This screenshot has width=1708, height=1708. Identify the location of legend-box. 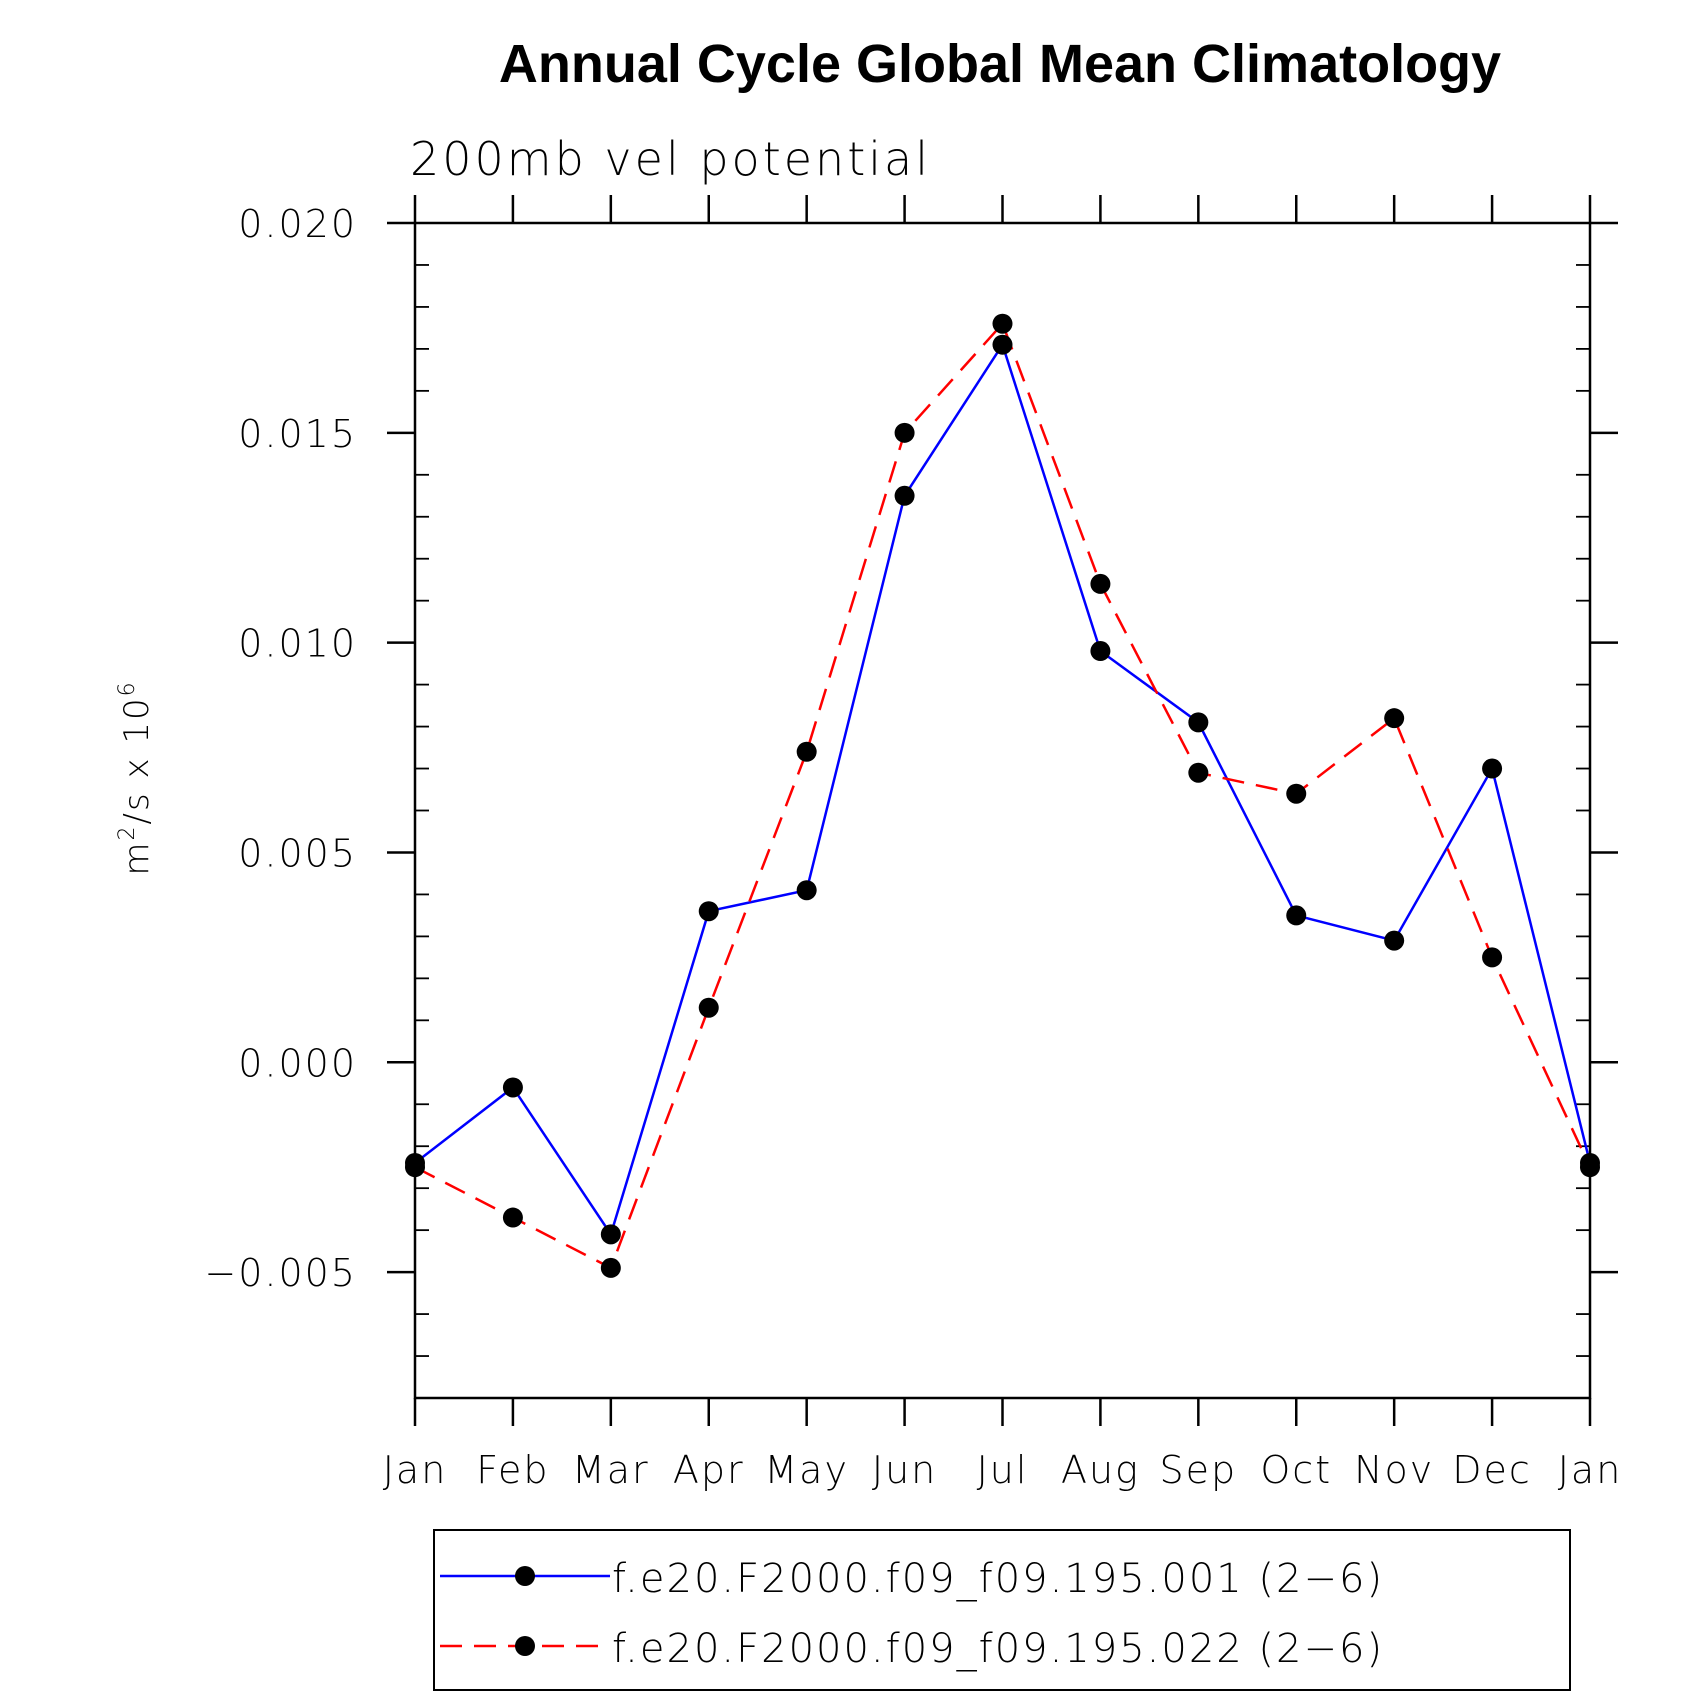
(1002, 1610).